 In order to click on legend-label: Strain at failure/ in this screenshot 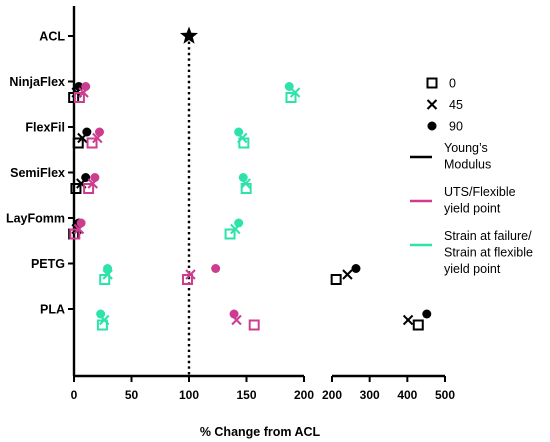, I will do `click(488, 236)`.